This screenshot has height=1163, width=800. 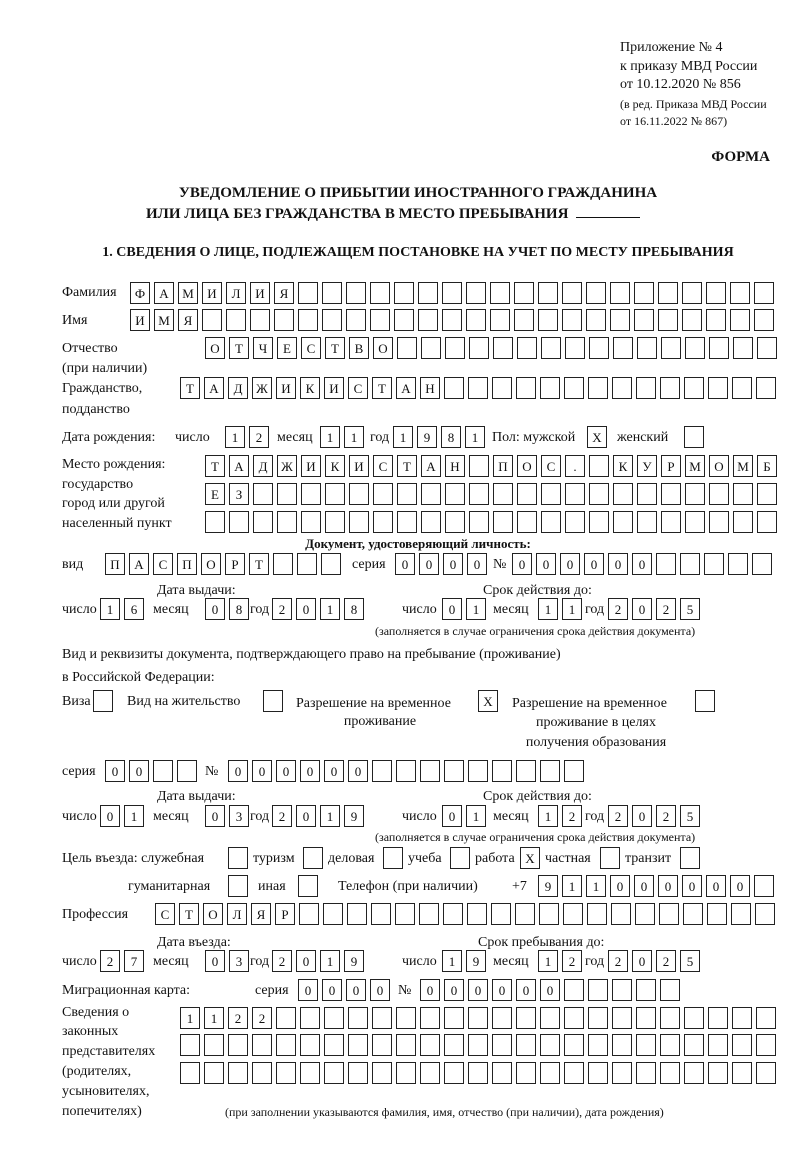 What do you see at coordinates (285, 914) in the screenshot?
I see `char-cell: Р` at bounding box center [285, 914].